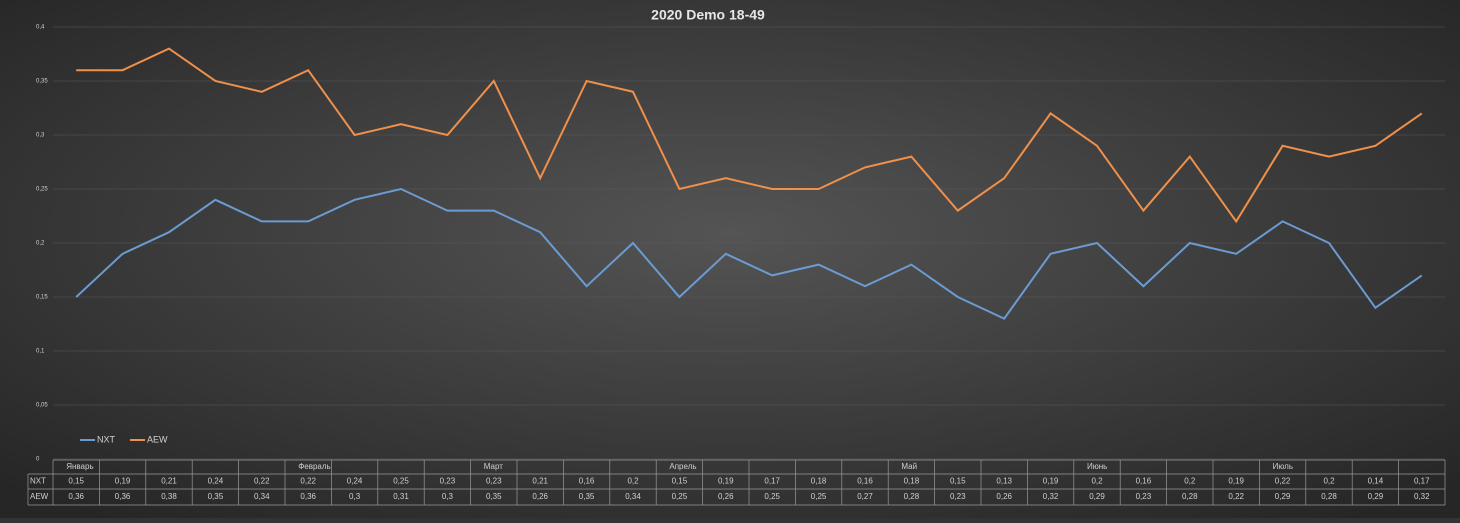  Describe the element at coordinates (79, 466) in the screenshot. I see `x-tick-label: Январь` at that location.